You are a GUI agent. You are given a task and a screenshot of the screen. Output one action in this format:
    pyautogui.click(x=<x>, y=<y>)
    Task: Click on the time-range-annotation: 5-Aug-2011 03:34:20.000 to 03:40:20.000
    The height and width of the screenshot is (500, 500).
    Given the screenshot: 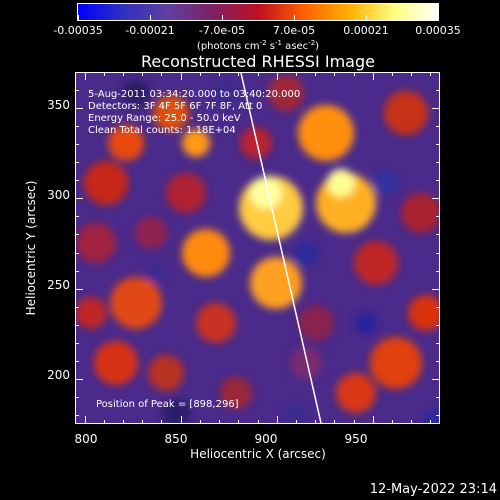 What is the action you would take?
    pyautogui.click(x=194, y=94)
    